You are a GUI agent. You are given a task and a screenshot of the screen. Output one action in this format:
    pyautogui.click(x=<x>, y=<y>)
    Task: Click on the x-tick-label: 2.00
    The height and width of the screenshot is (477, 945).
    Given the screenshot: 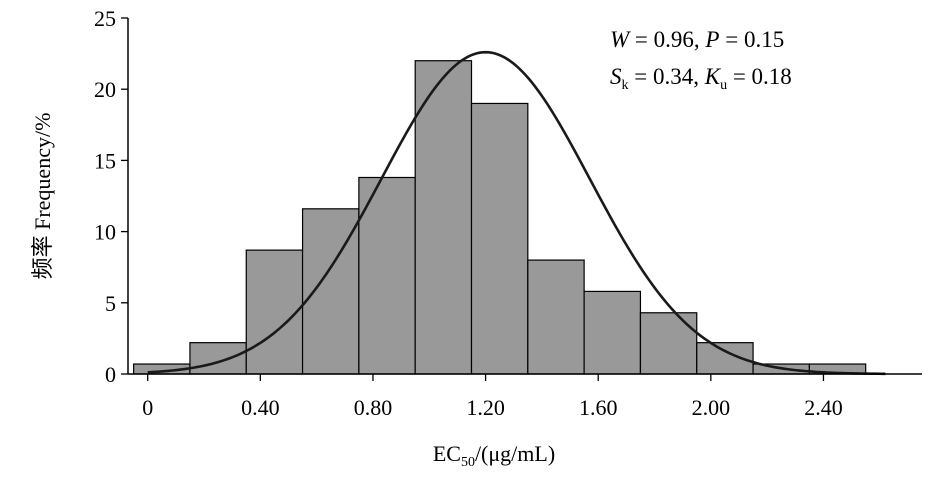 What is the action you would take?
    pyautogui.click(x=711, y=407)
    